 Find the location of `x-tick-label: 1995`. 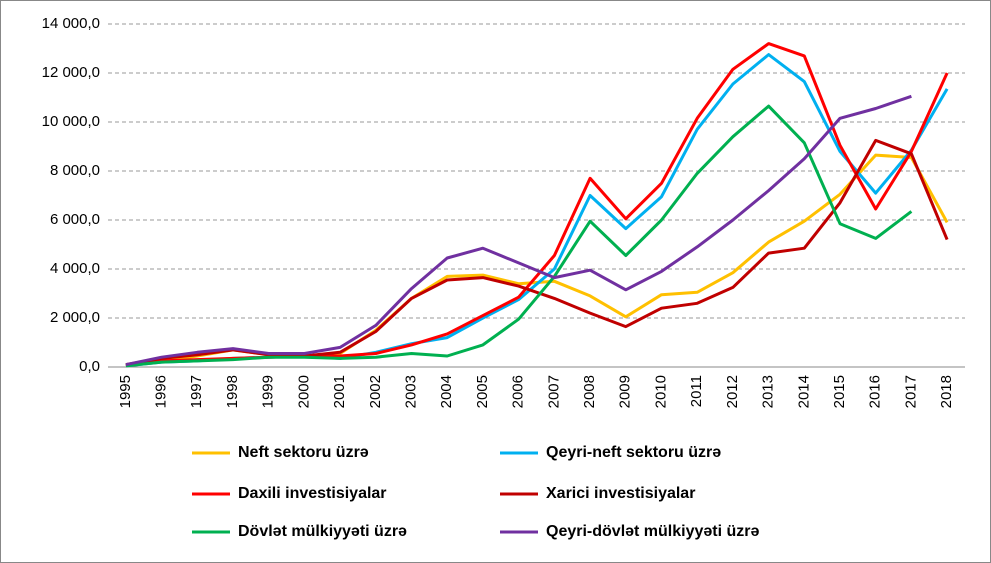

x-tick-label: 1995 is located at coordinates (125, 391).